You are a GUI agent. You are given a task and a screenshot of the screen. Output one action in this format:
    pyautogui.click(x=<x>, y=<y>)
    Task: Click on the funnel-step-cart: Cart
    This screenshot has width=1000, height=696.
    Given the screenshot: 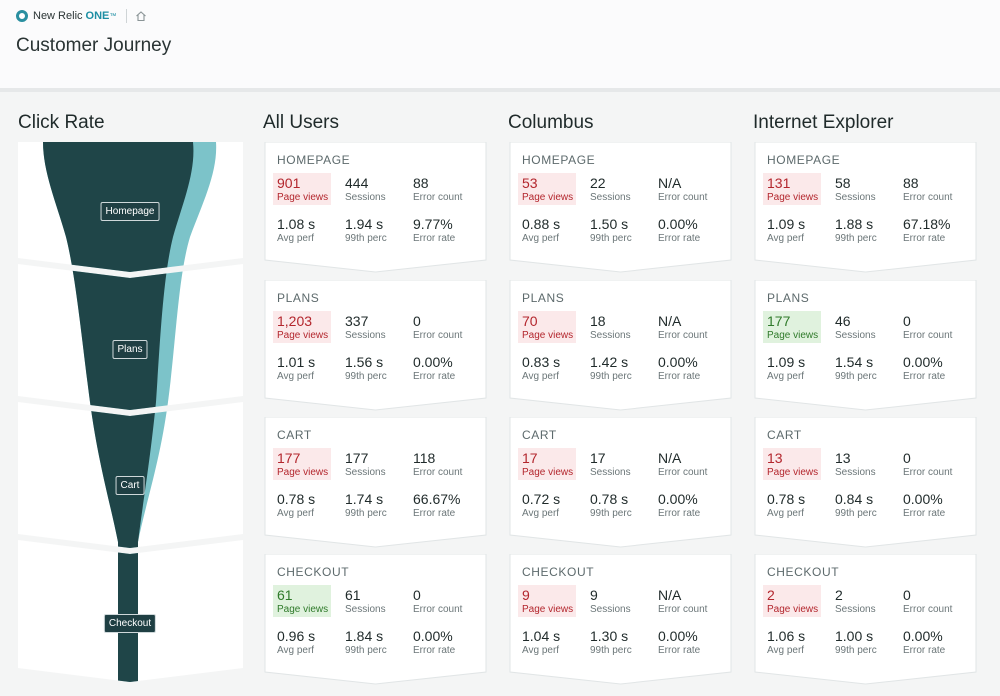 What is the action you would take?
    pyautogui.click(x=130, y=485)
    